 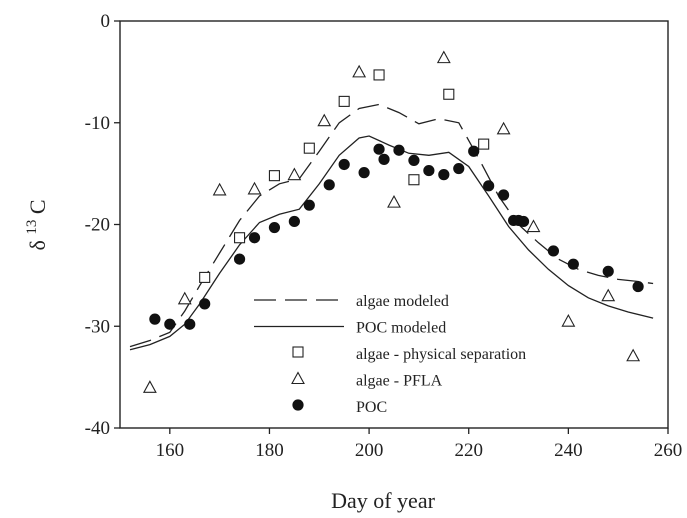 I want to click on y-axis-title: δ 13 C, so click(x=33, y=224).